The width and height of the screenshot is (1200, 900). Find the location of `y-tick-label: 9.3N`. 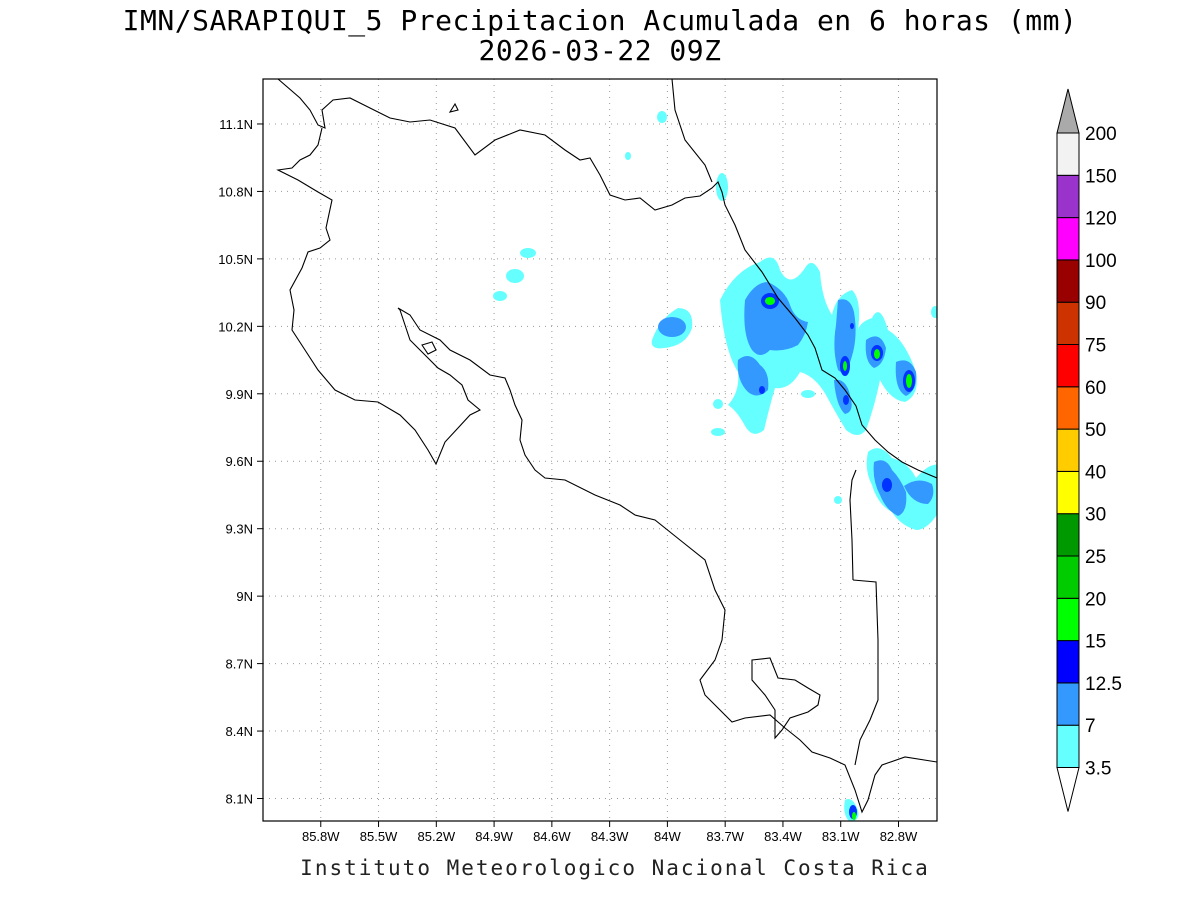

y-tick-label: 9.3N is located at coordinates (239, 529).